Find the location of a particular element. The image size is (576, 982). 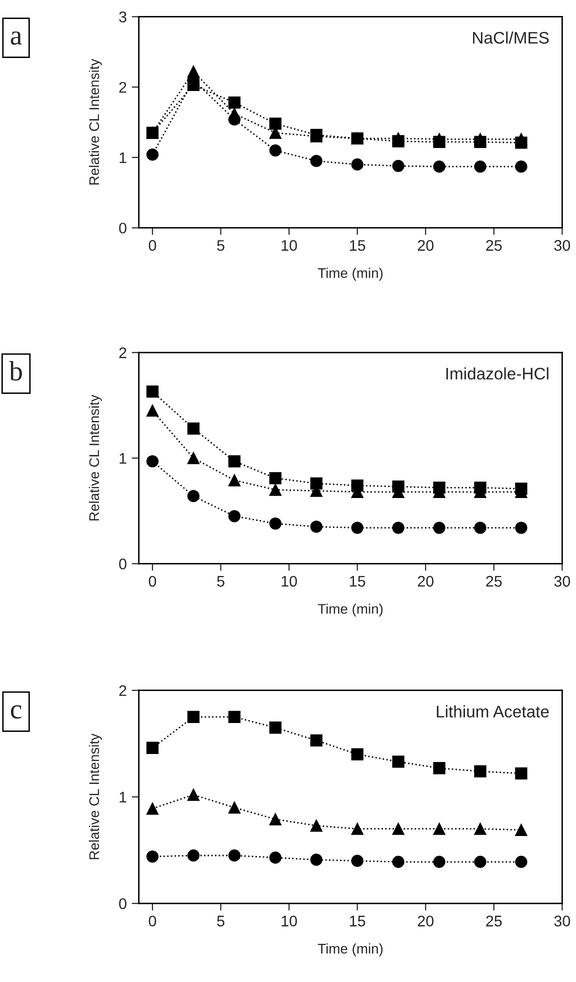

text: Lithium Acetate is located at coordinates (492, 711).